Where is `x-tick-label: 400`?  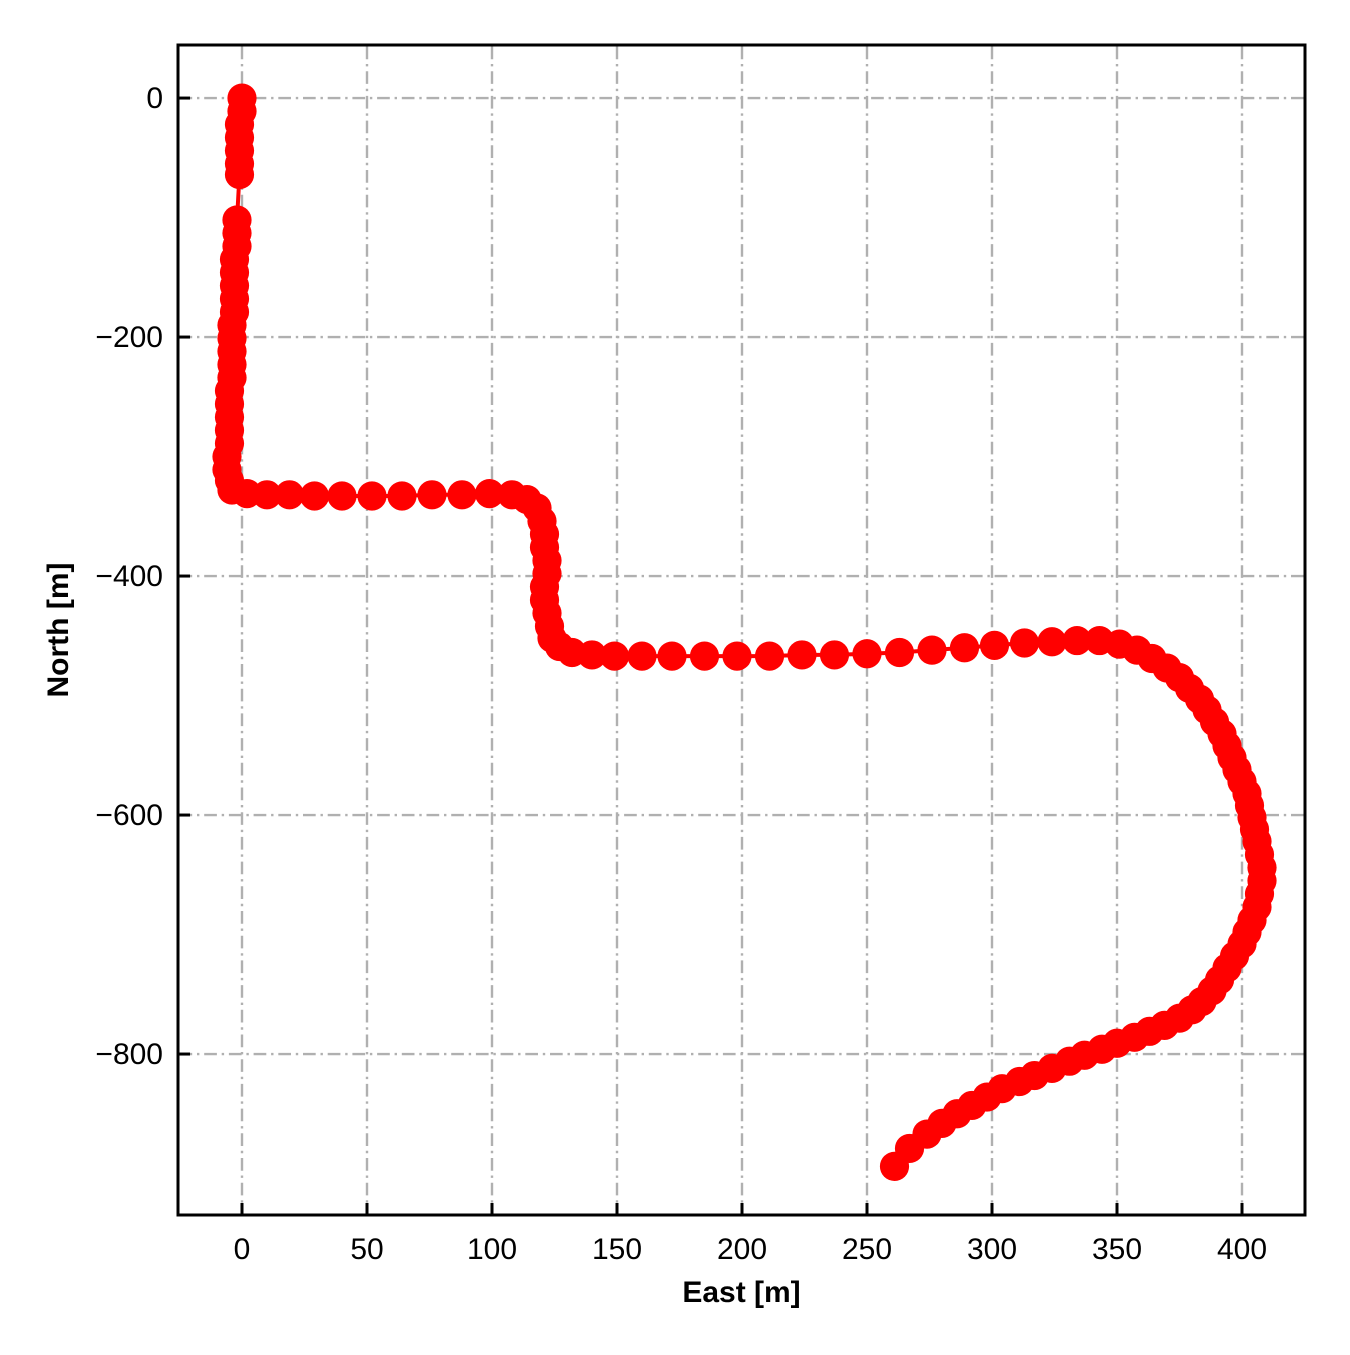 x-tick-label: 400 is located at coordinates (1242, 1249).